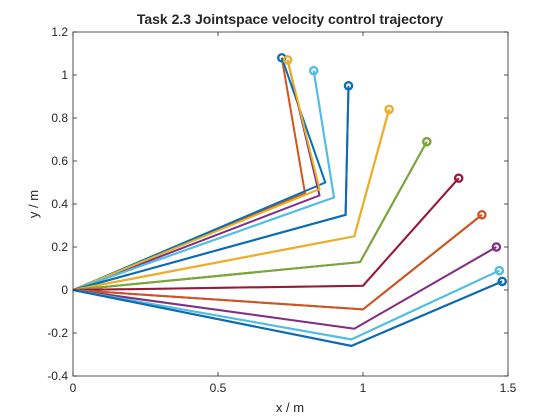  What do you see at coordinates (59, 32) in the screenshot?
I see `y-tick-label: 1.2` at bounding box center [59, 32].